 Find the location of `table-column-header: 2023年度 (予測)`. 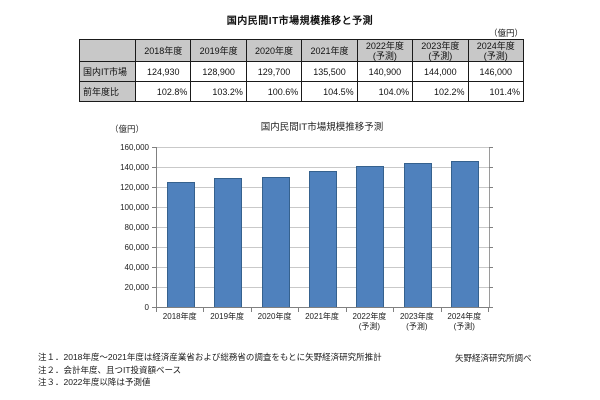

table-column-header: 2023年度 (予測) is located at coordinates (440, 50).